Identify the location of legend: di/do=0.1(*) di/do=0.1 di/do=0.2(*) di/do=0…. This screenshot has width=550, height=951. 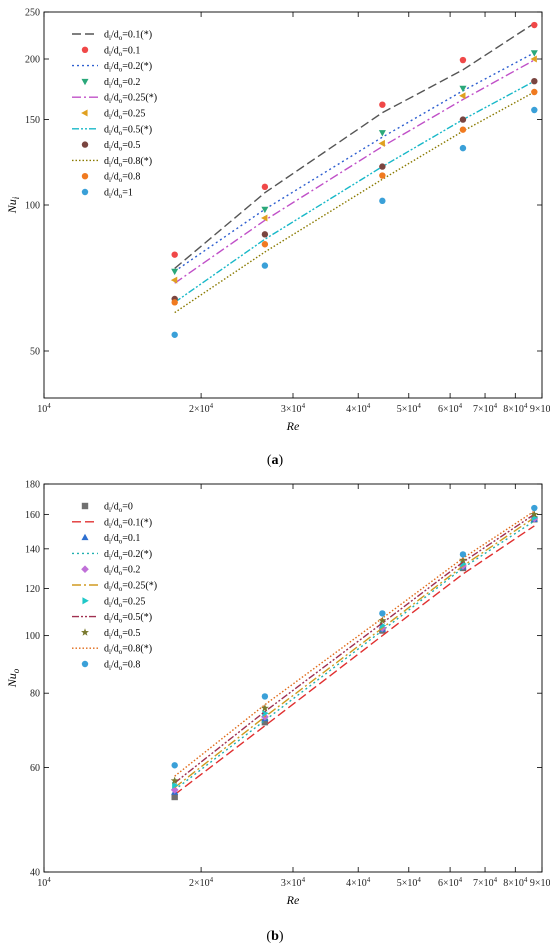
(114, 115).